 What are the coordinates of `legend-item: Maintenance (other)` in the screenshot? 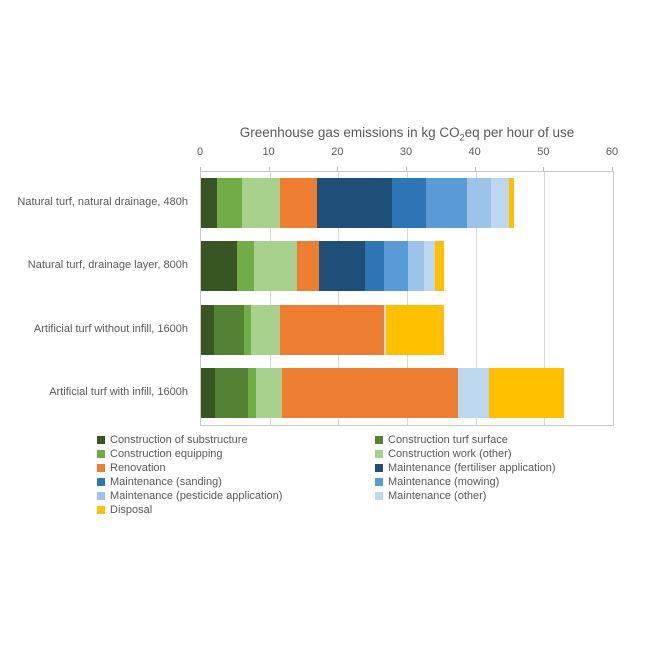 It's located at (476, 495).